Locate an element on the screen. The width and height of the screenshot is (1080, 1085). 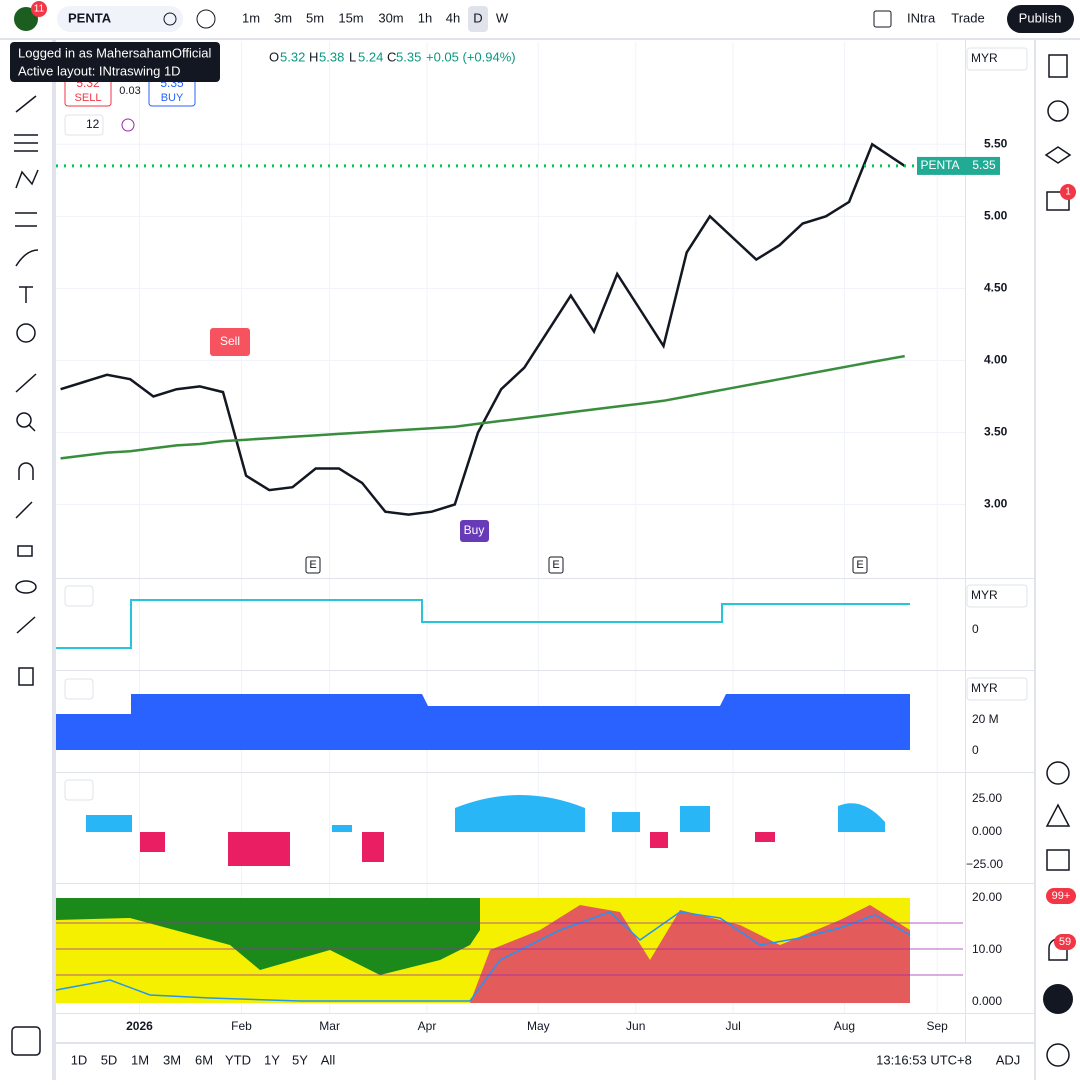
symbol: PENTA is located at coordinates (90, 17).